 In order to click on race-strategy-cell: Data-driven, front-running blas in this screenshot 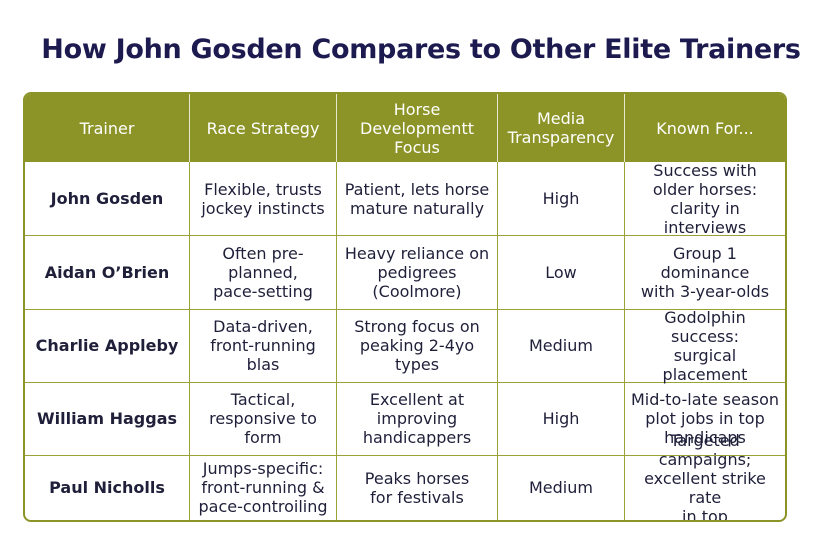, I will do `click(263, 345)`.